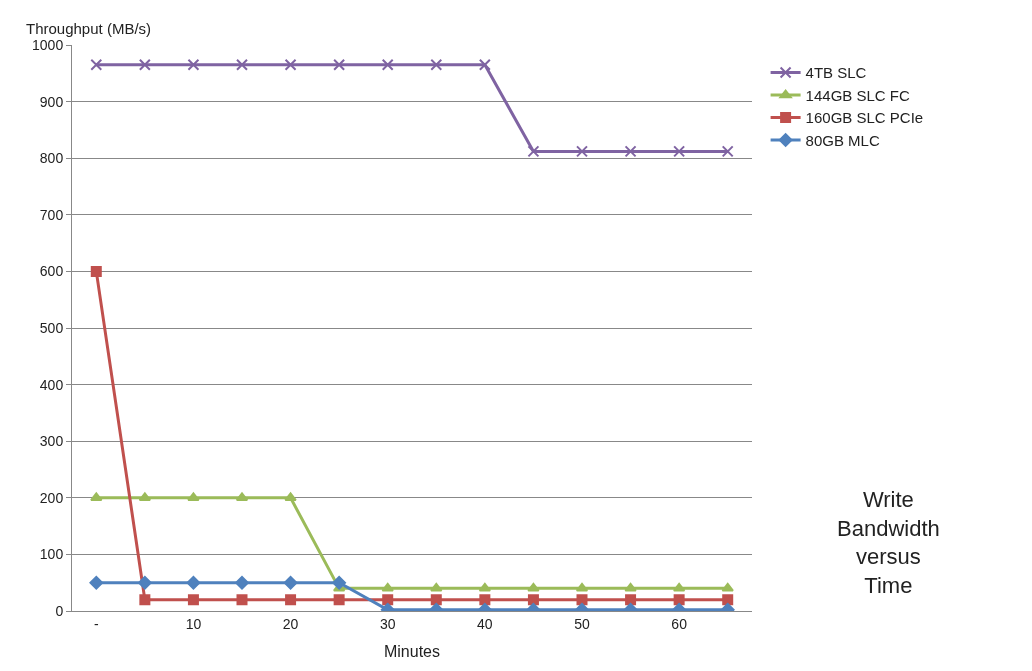 The height and width of the screenshot is (671, 1032). What do you see at coordinates (51, 101) in the screenshot?
I see `y-tick-label: 900` at bounding box center [51, 101].